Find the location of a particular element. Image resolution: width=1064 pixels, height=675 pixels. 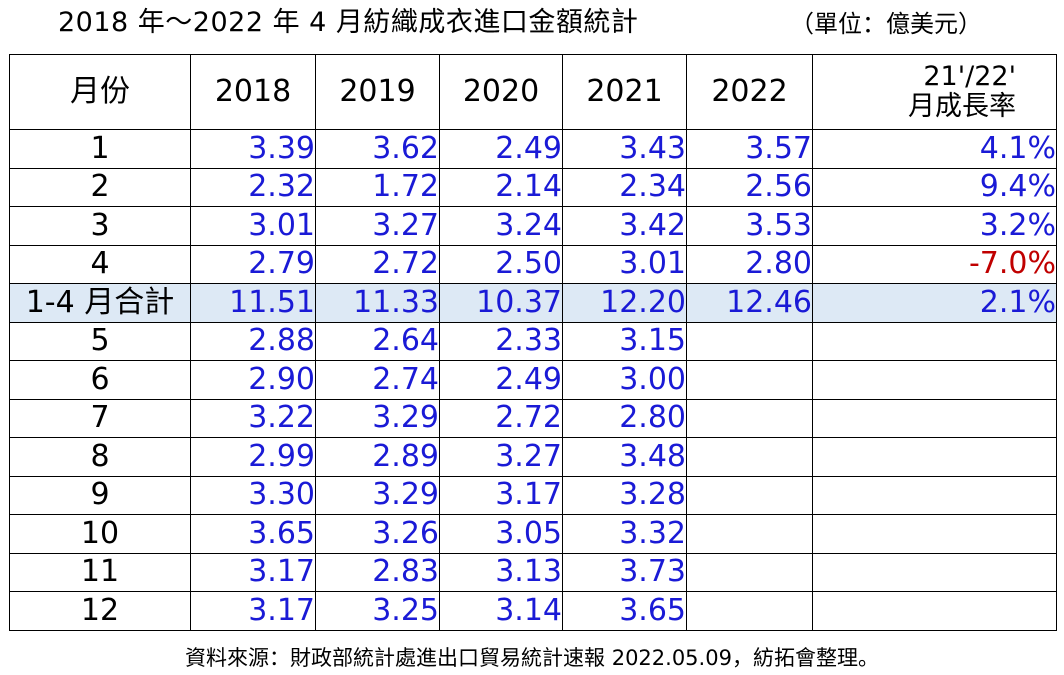

header-year-2021: 2021 is located at coordinates (624, 92).